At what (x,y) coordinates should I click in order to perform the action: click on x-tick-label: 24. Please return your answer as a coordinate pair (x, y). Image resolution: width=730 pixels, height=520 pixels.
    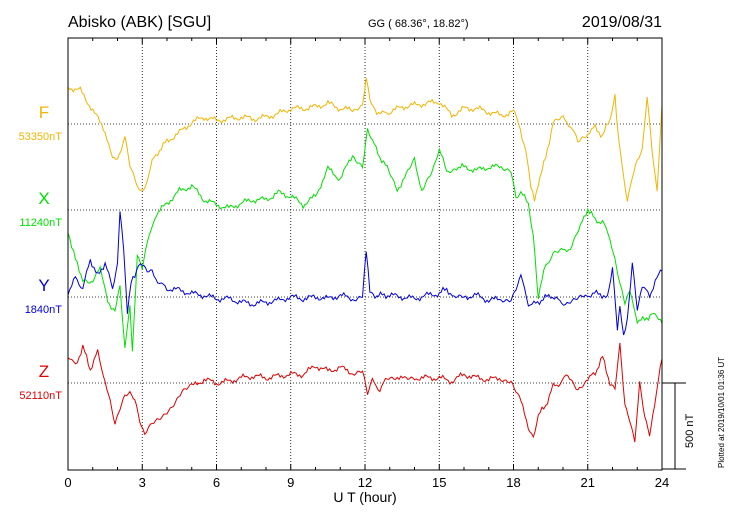
    Looking at the image, I should click on (662, 482).